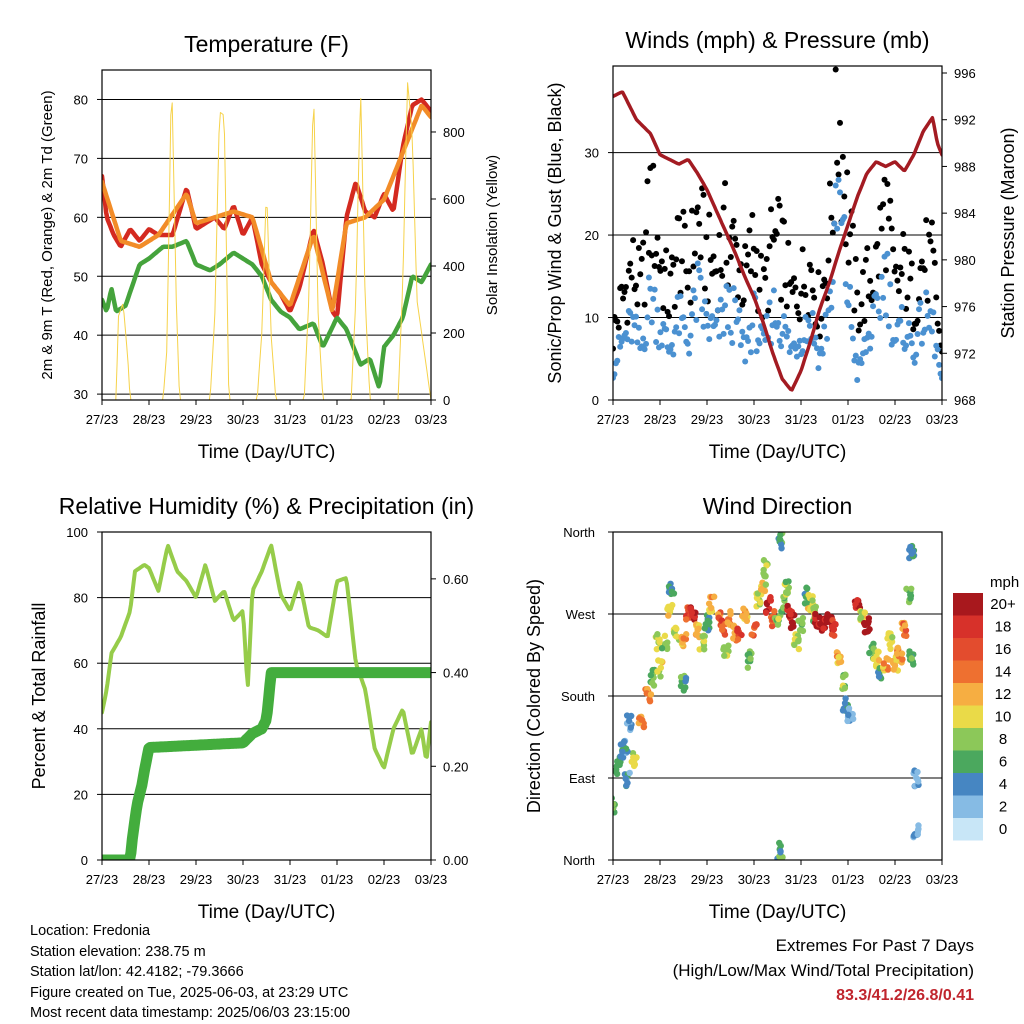  What do you see at coordinates (1003, 829) in the screenshot?
I see `colorbar-tick-label: 0` at bounding box center [1003, 829].